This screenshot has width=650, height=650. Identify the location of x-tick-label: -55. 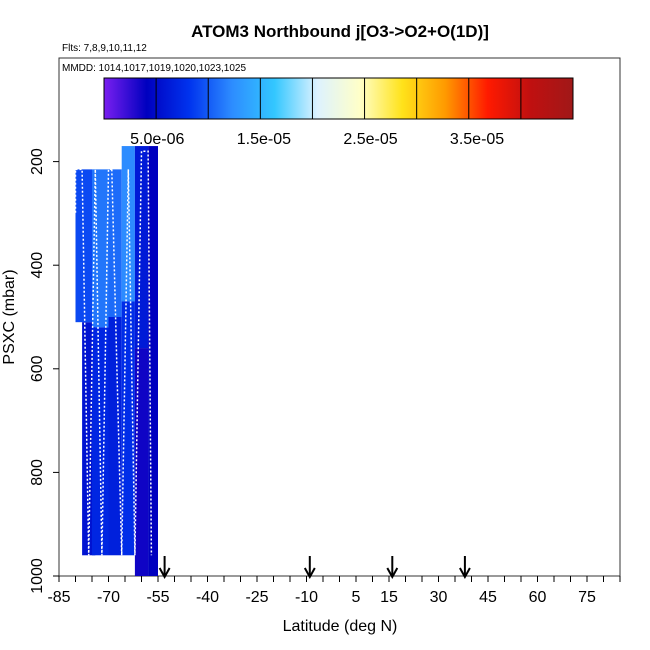
(157, 597).